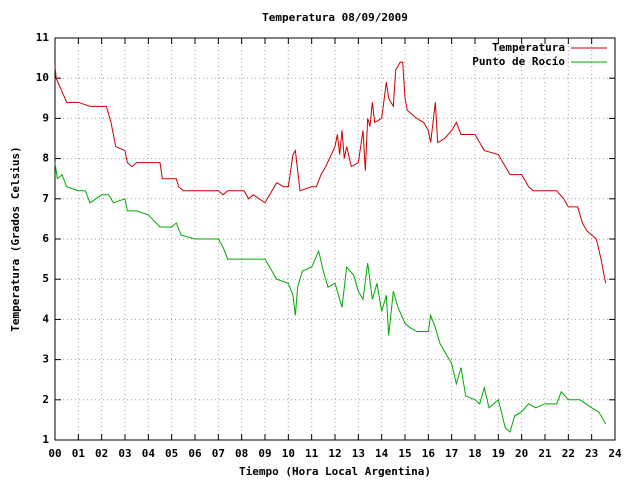 Image resolution: width=640 pixels, height=480 pixels. Describe the element at coordinates (545, 453) in the screenshot. I see `x-tick-label: 21` at that location.